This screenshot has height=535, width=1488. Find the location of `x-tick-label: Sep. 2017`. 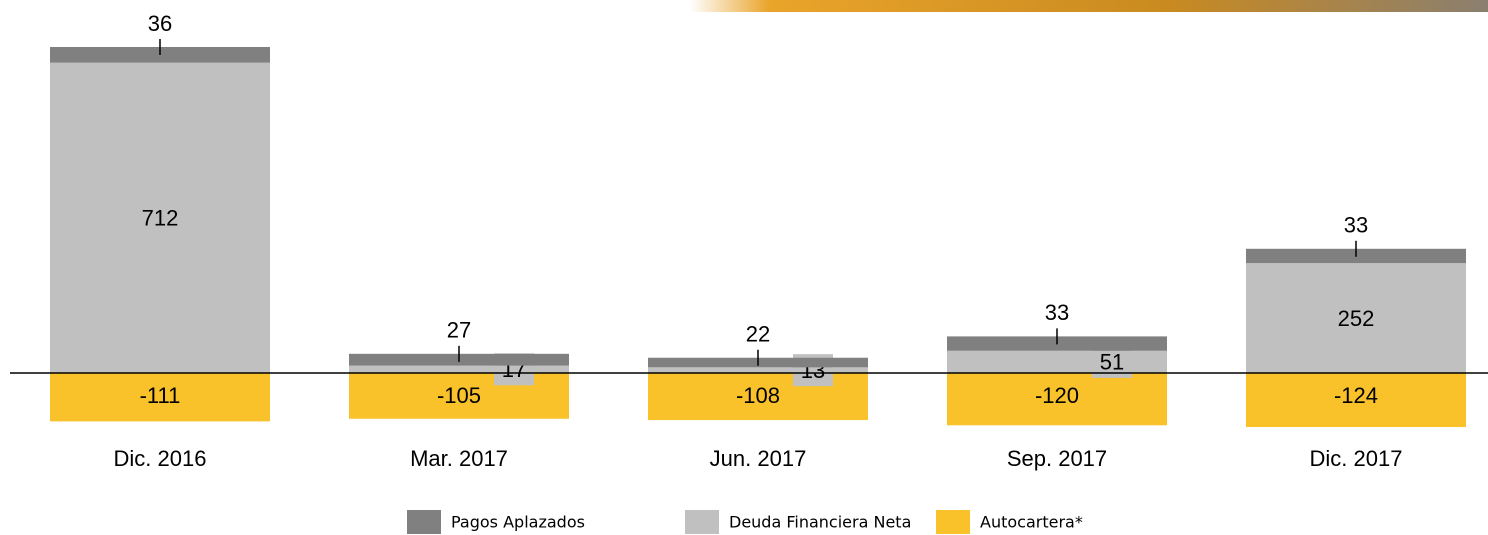

x-tick-label: Sep. 2017 is located at coordinates (1057, 458).